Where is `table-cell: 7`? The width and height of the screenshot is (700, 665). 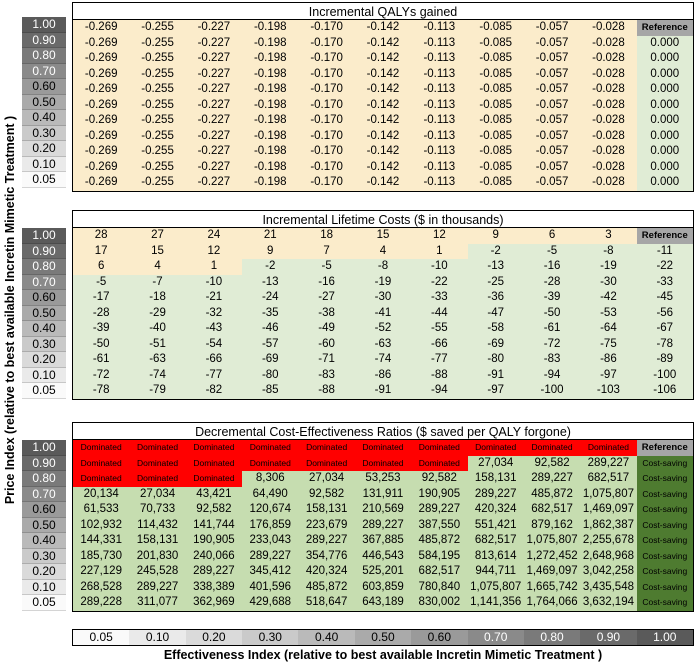
table-cell: 7 is located at coordinates (326, 251).